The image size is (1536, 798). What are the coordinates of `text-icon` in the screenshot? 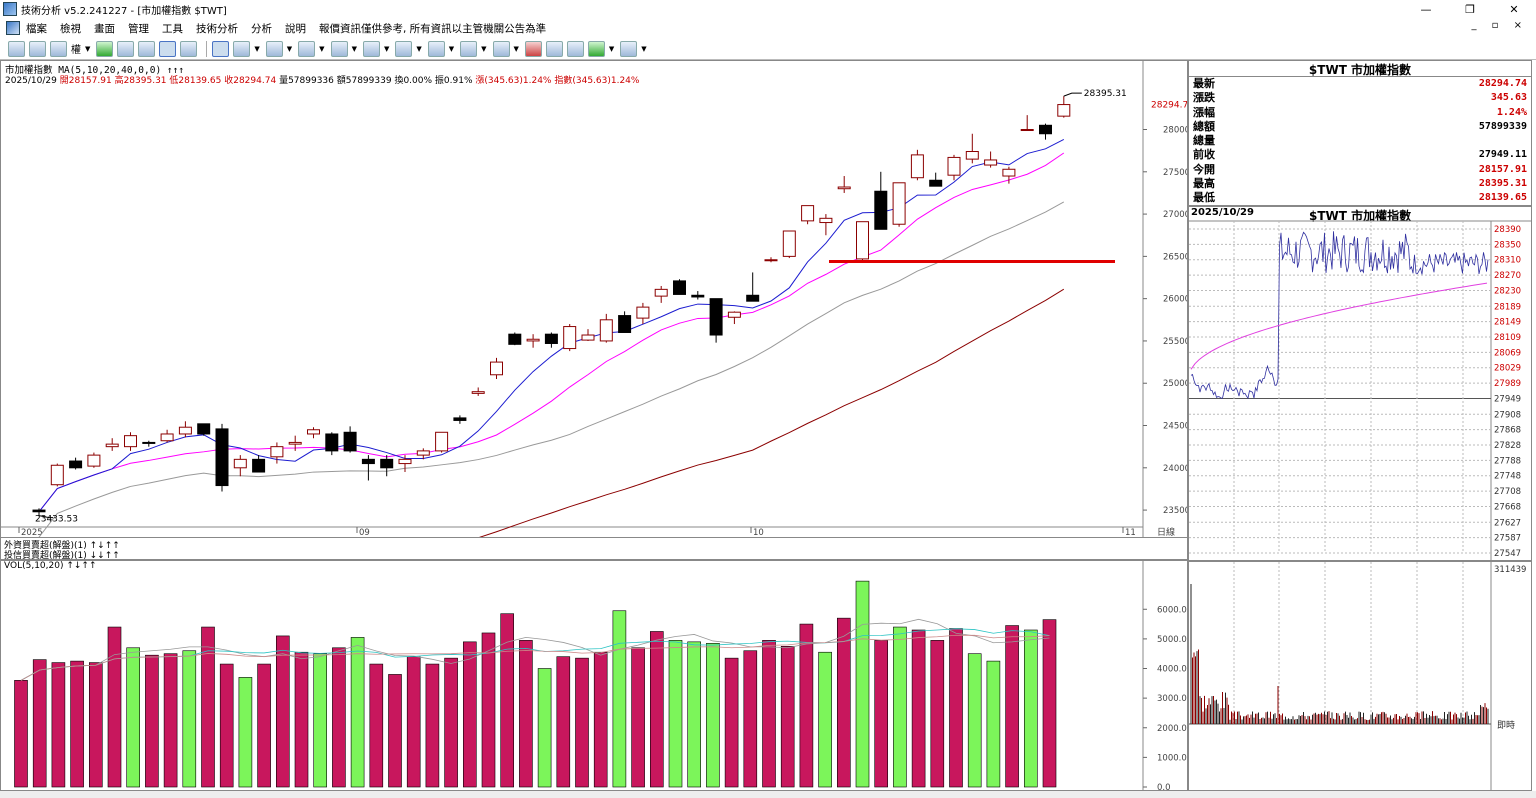 It's located at (501, 48).